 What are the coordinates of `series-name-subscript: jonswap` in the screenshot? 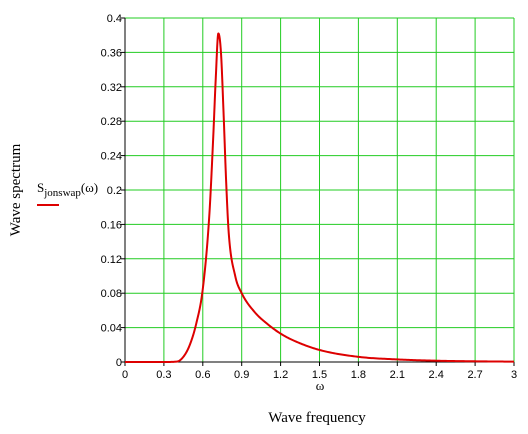 It's located at (62, 193).